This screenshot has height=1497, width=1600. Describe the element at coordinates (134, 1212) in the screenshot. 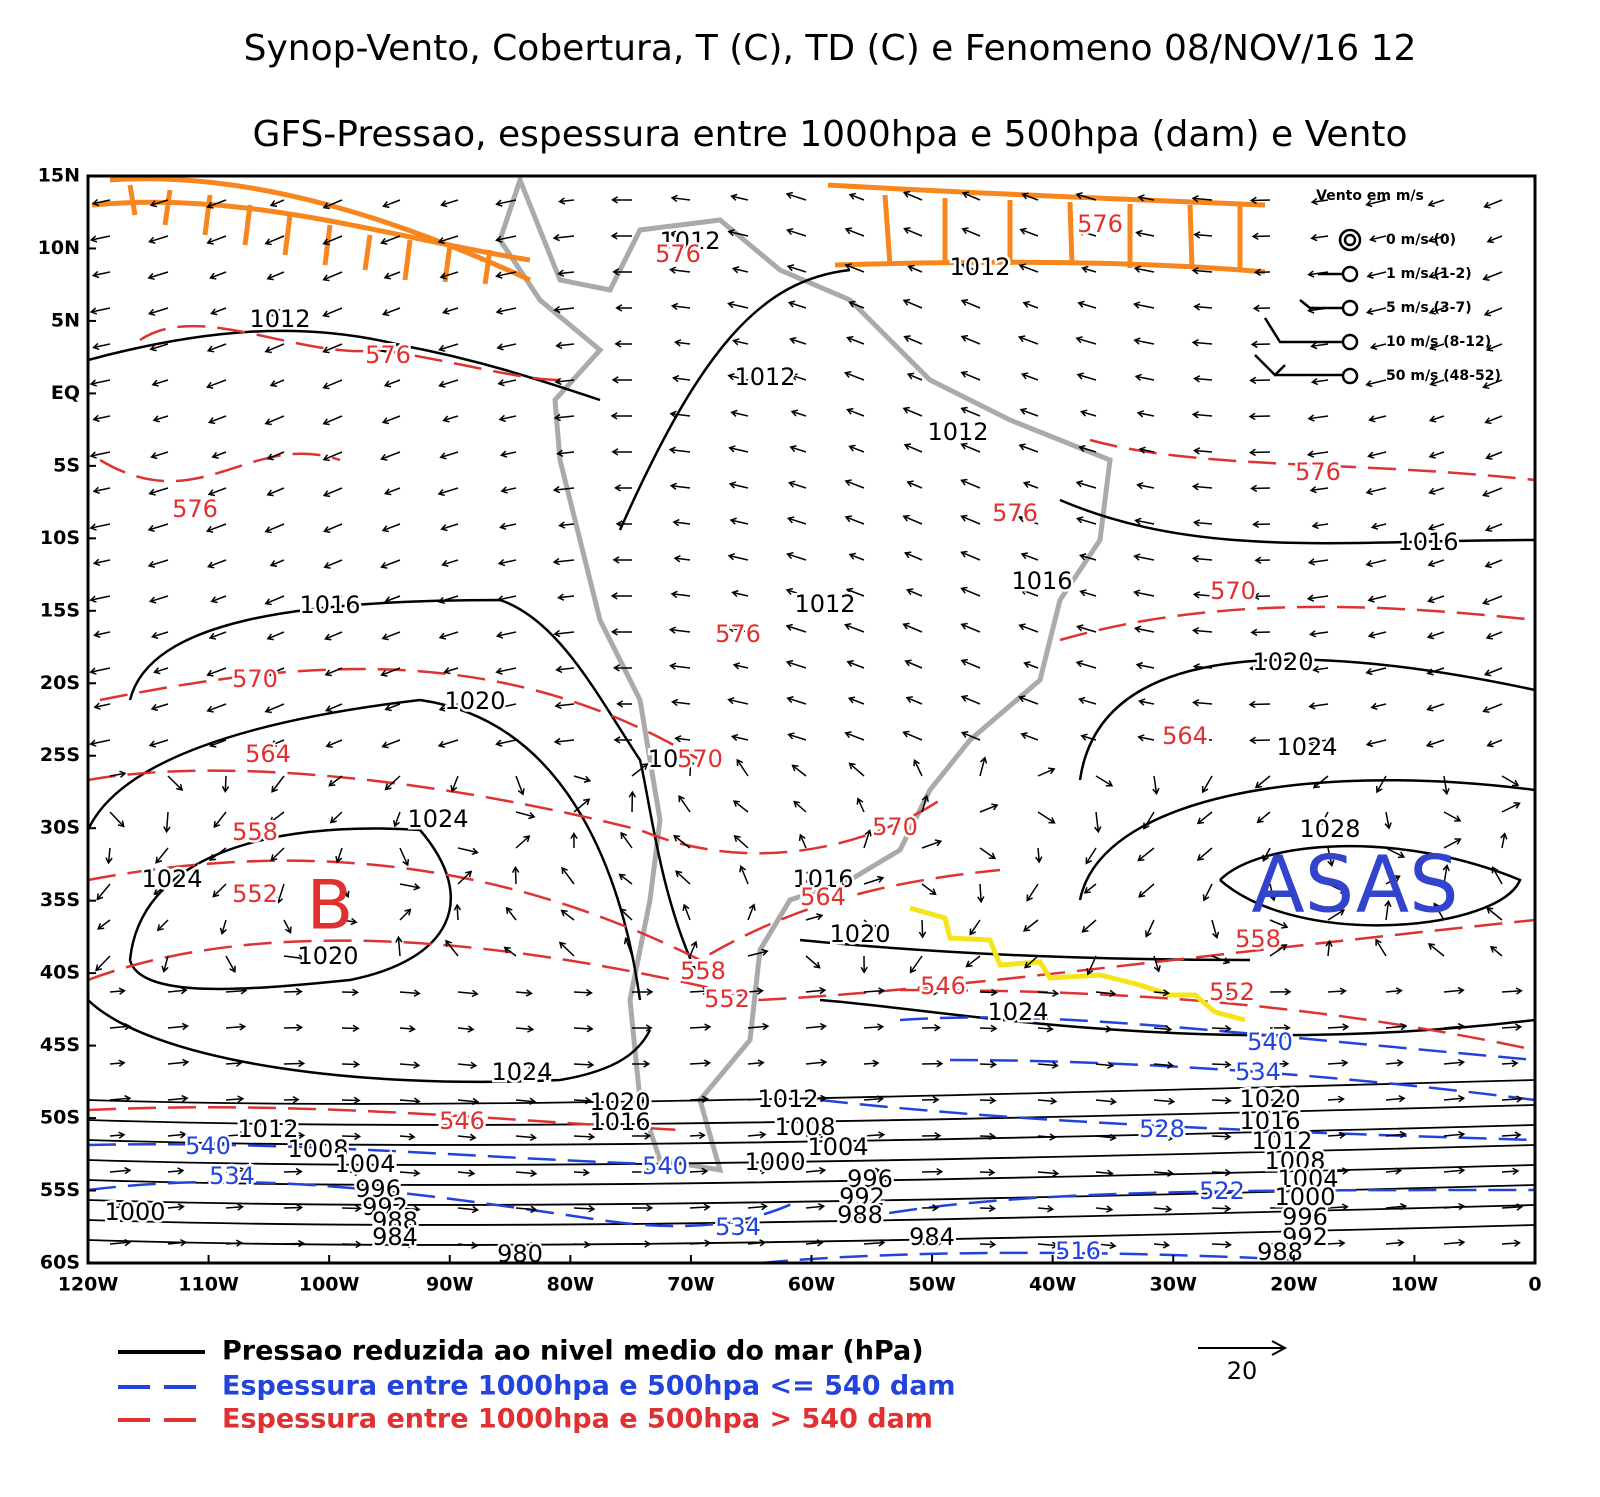

I see `pressure-label: 1000` at that location.